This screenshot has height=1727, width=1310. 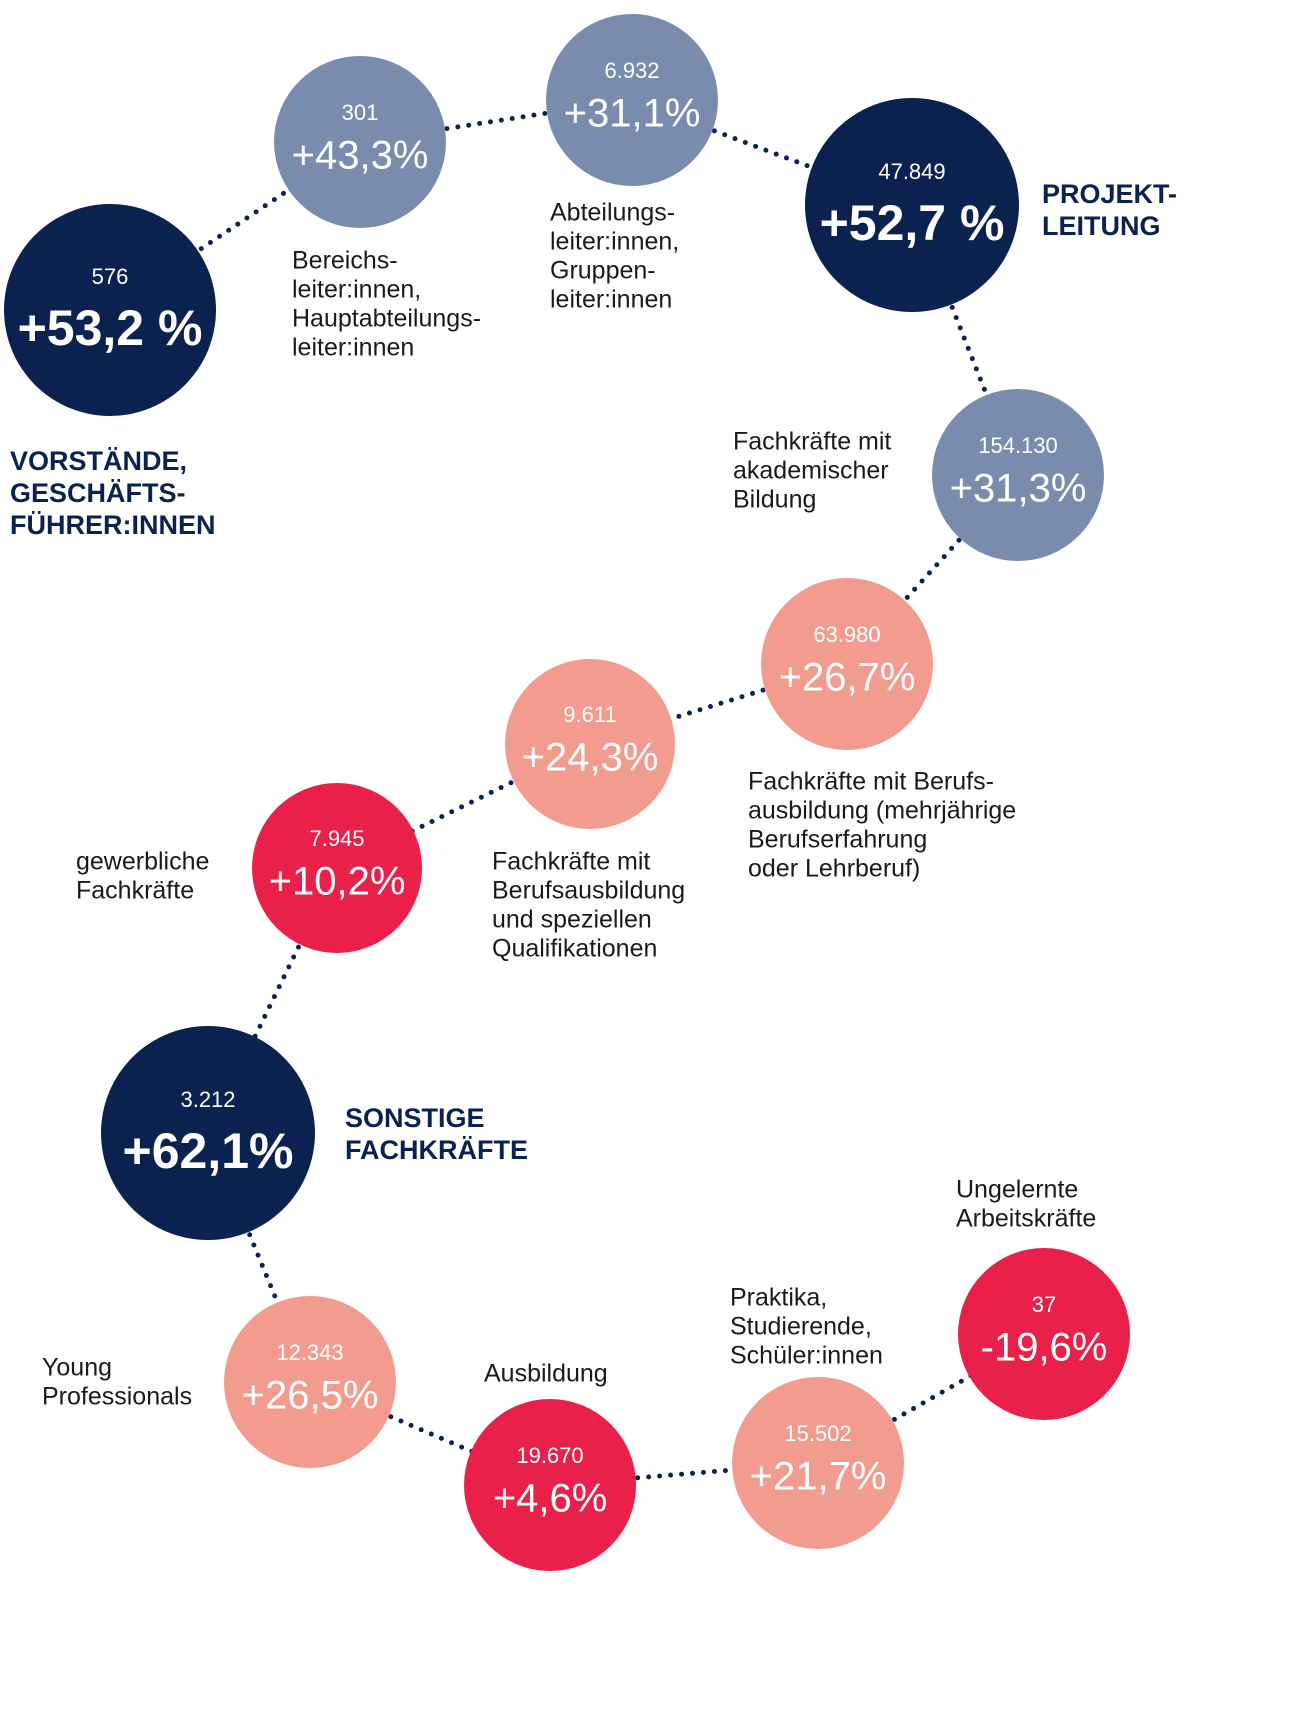 What do you see at coordinates (336, 838) in the screenshot?
I see `node-number: 7.945` at bounding box center [336, 838].